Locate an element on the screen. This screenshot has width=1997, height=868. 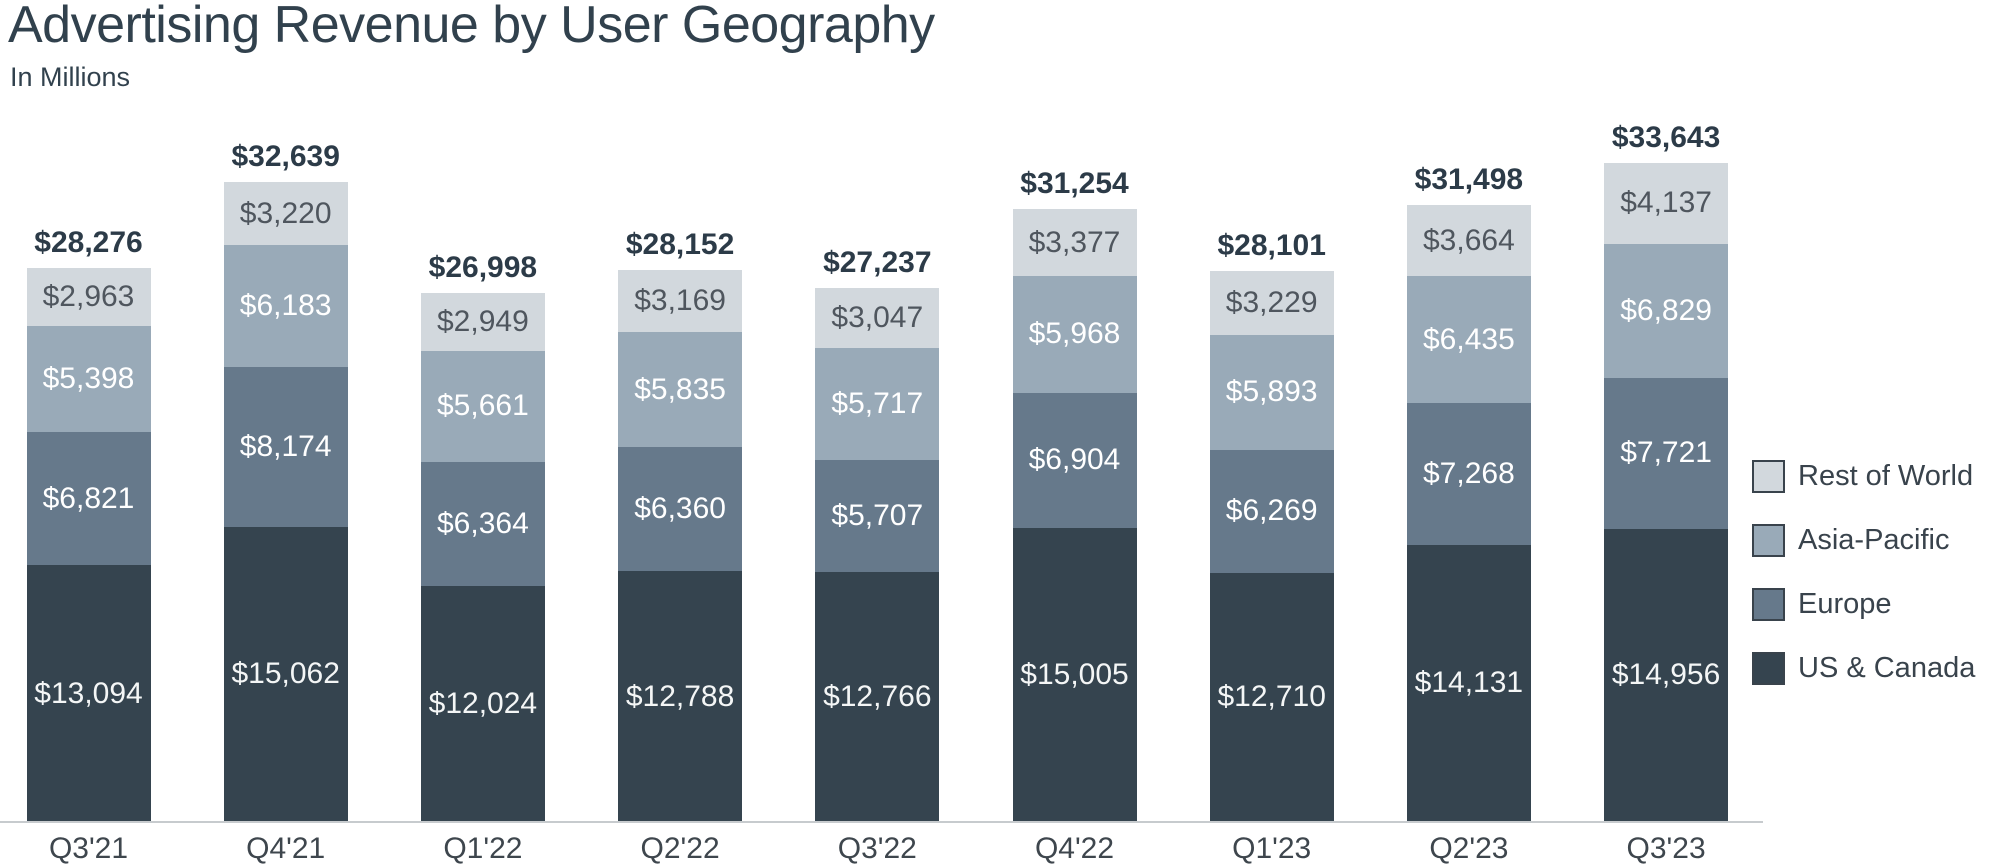
x-axis-label-q3-21: Q3'21 is located at coordinates (88, 848).